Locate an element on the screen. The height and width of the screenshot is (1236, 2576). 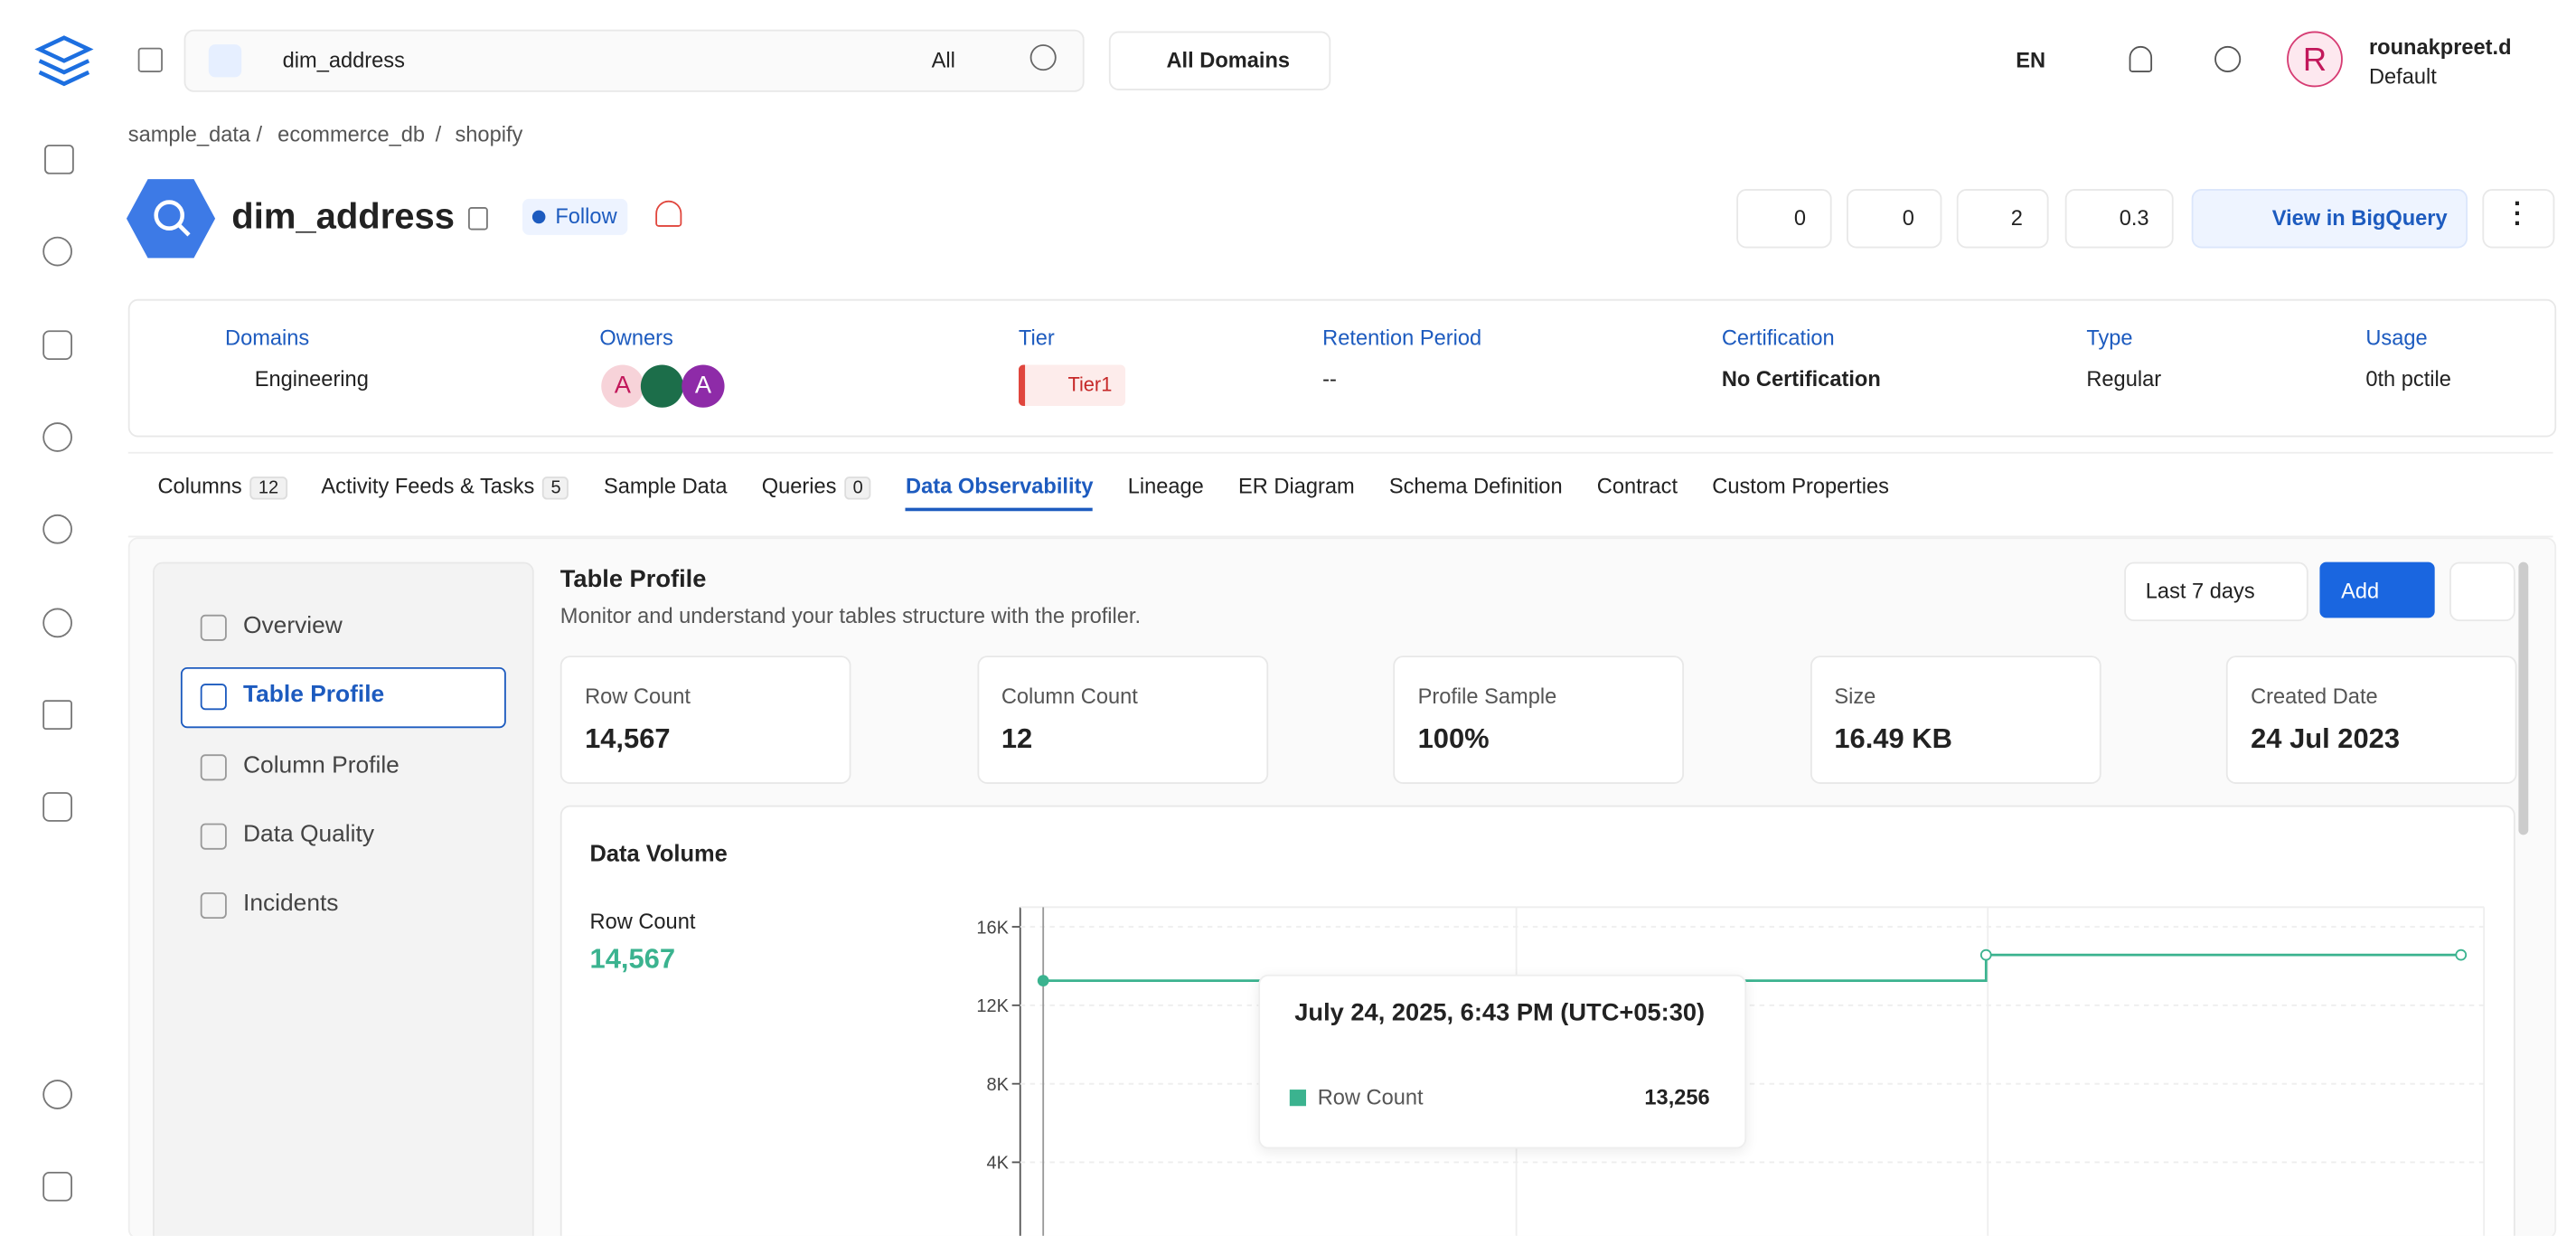
tooltip-value: 13,256 is located at coordinates (1676, 1097).